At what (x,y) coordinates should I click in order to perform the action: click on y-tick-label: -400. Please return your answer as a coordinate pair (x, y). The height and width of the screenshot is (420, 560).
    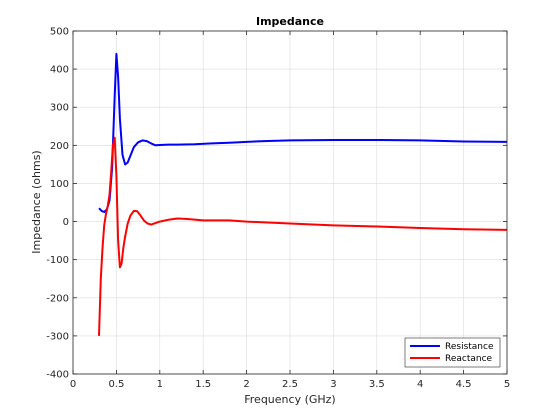
    Looking at the image, I should click on (57, 375).